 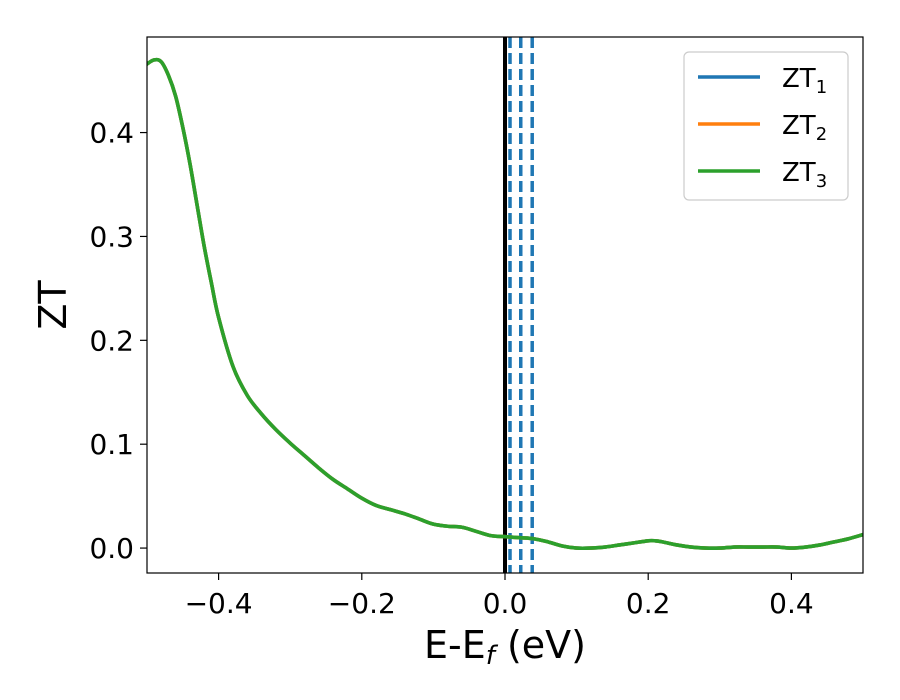 What do you see at coordinates (791, 603) in the screenshot?
I see `x-tick-label: 0.4` at bounding box center [791, 603].